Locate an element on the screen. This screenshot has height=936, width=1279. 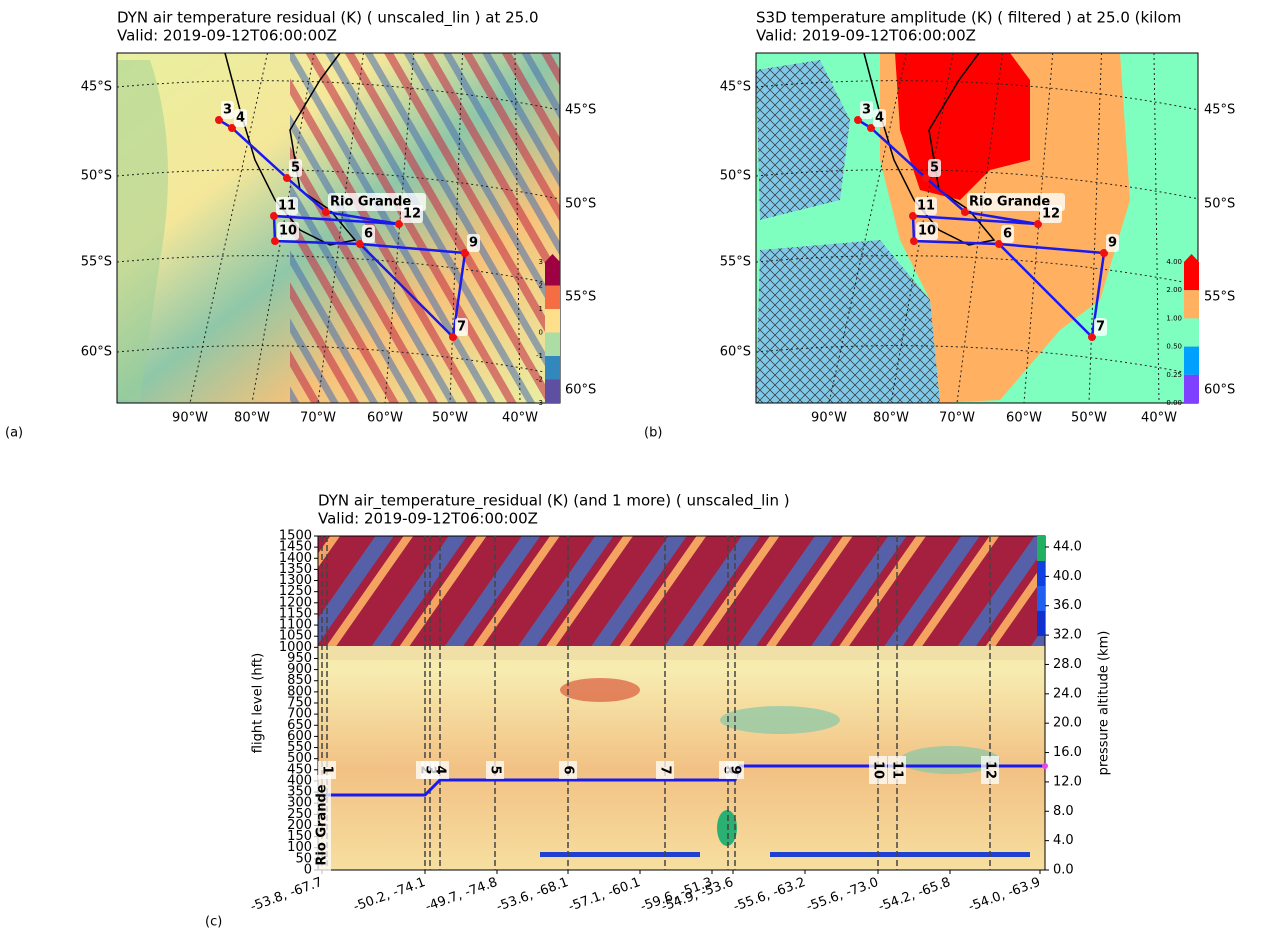
colorbar-arrow is located at coordinates (552, 258).